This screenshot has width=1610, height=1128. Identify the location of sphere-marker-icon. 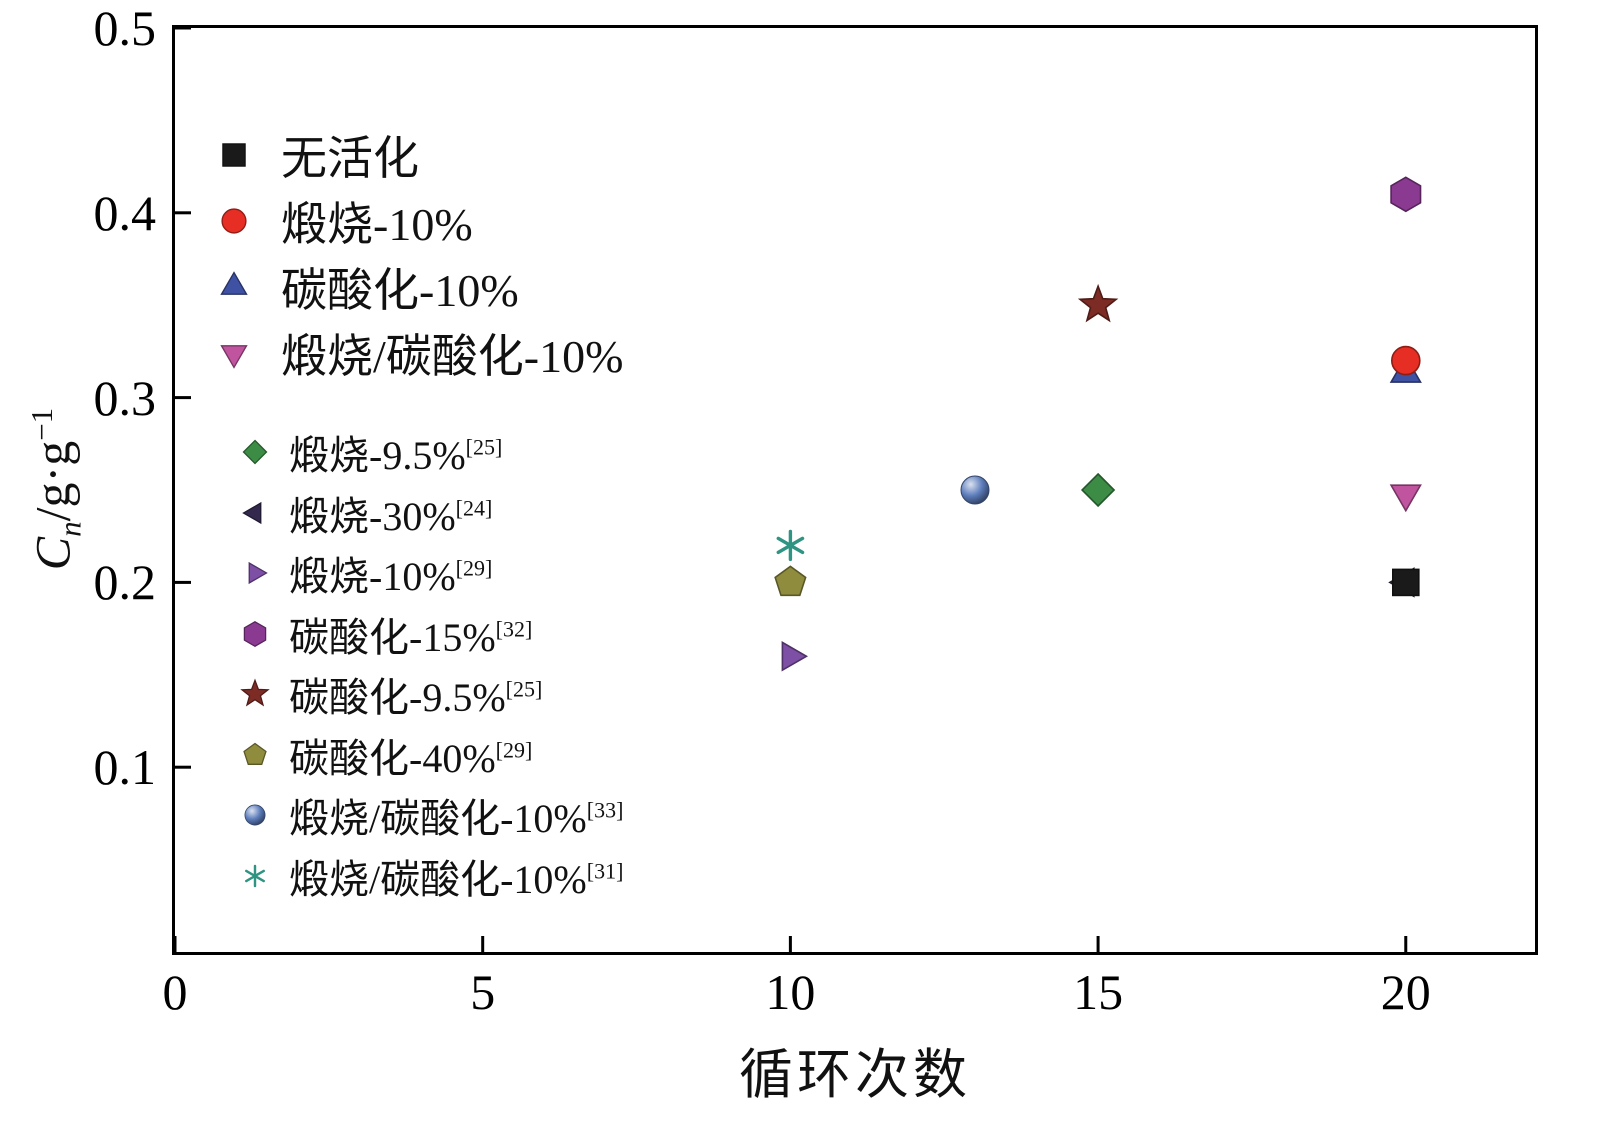
(255, 815).